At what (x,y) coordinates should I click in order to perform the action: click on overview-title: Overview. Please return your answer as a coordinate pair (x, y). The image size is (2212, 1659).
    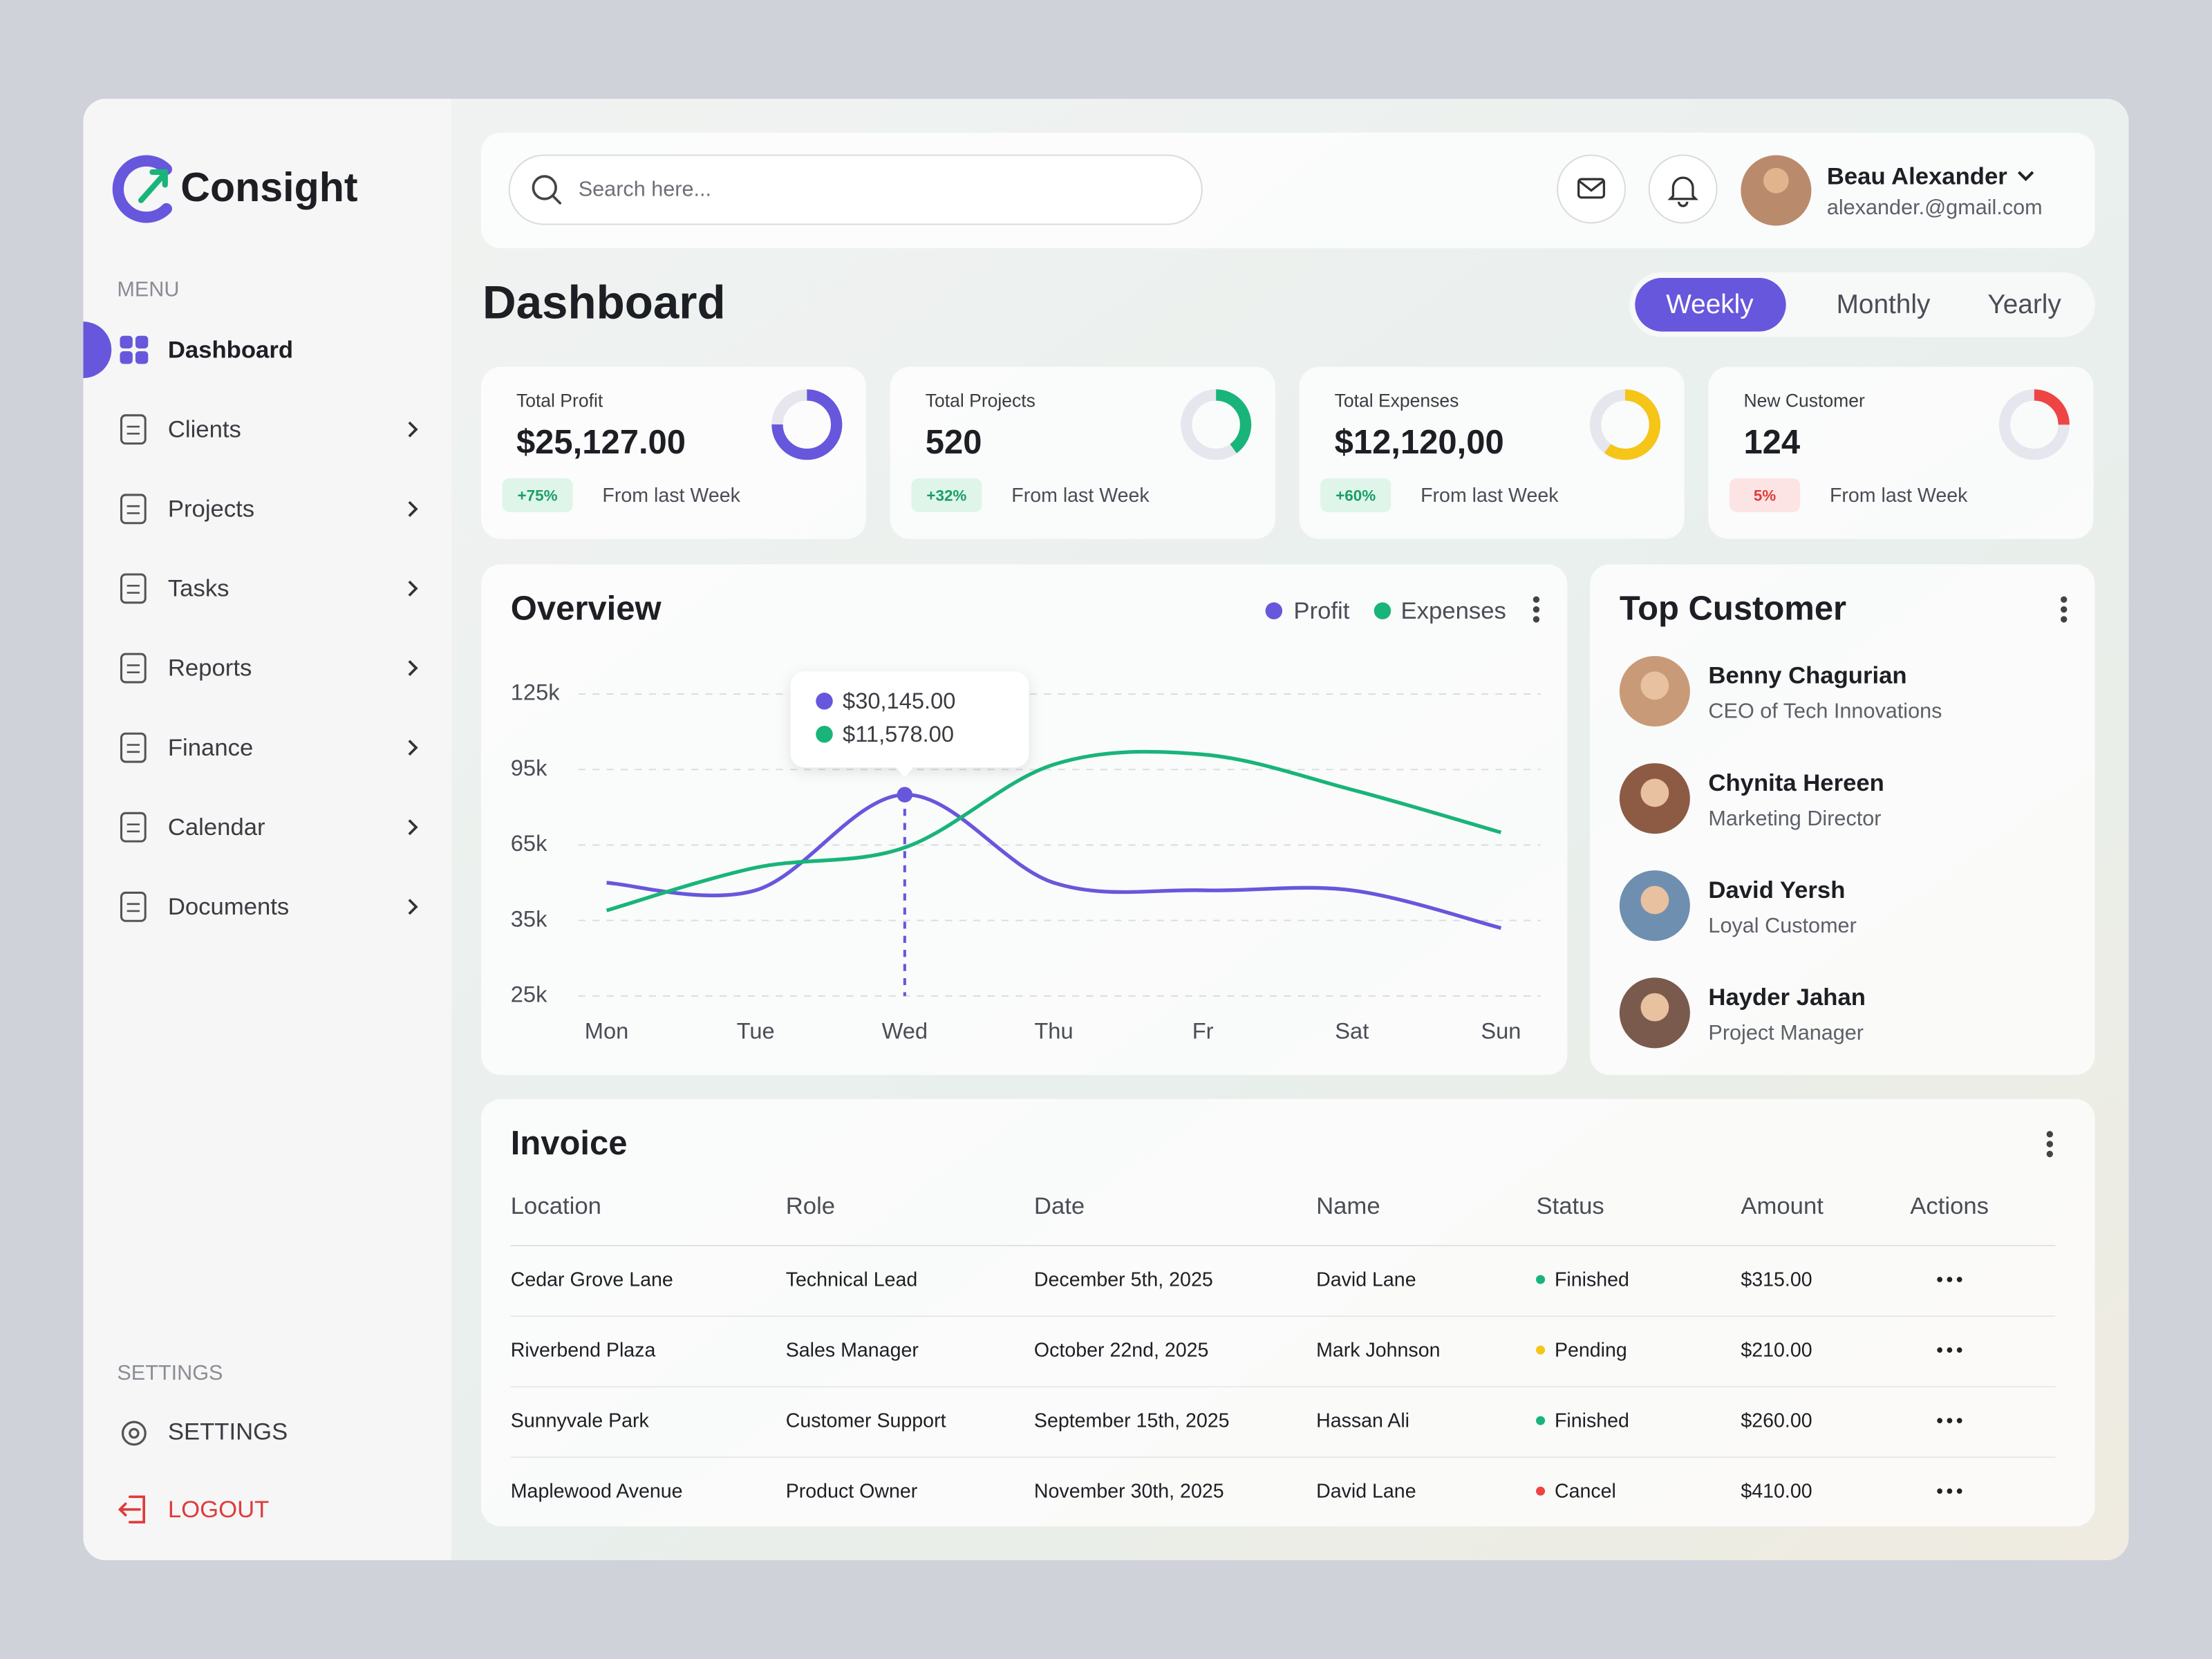
    Looking at the image, I should click on (586, 609).